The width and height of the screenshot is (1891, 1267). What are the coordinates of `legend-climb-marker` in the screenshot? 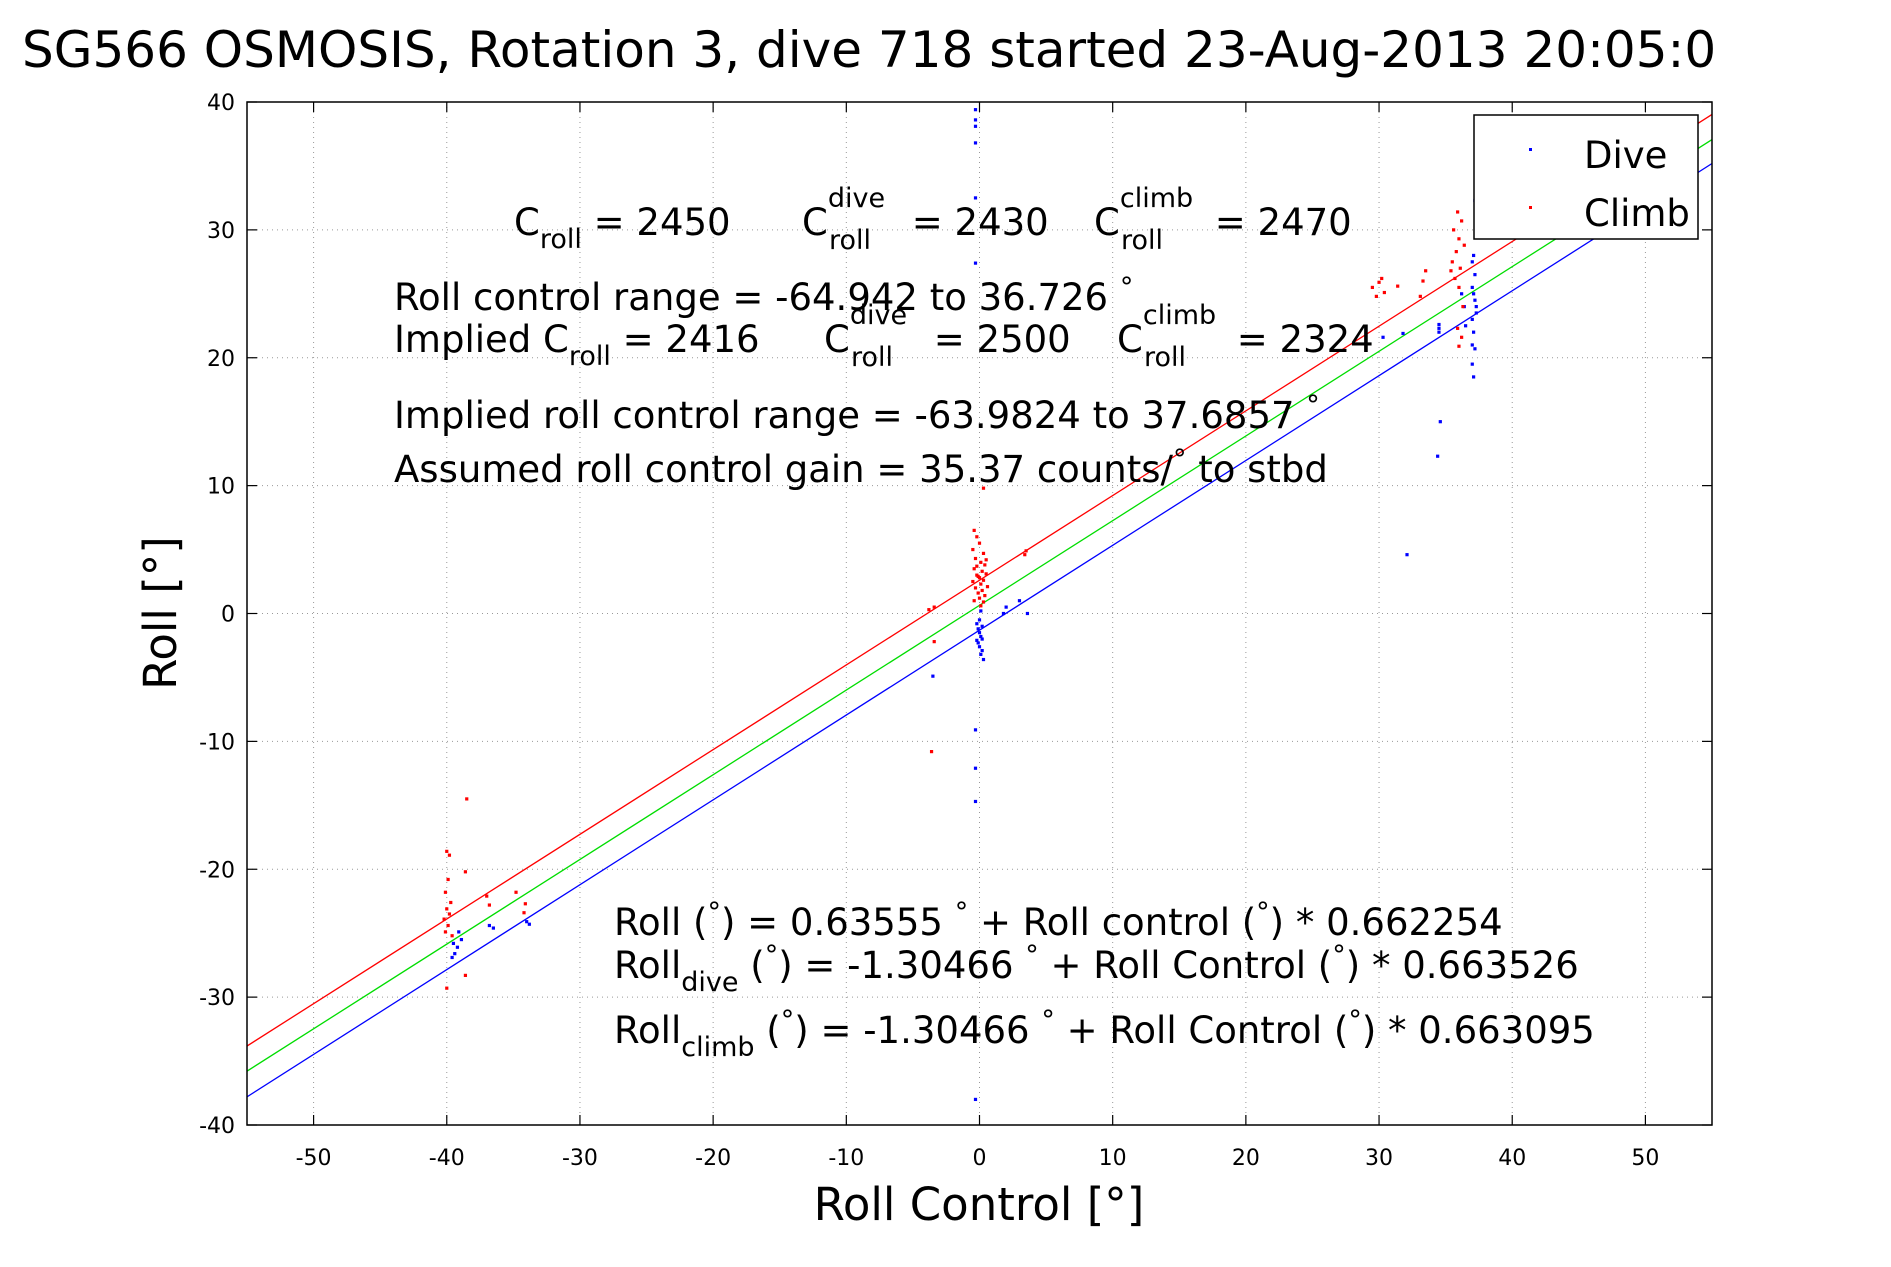 It's located at (1530, 207).